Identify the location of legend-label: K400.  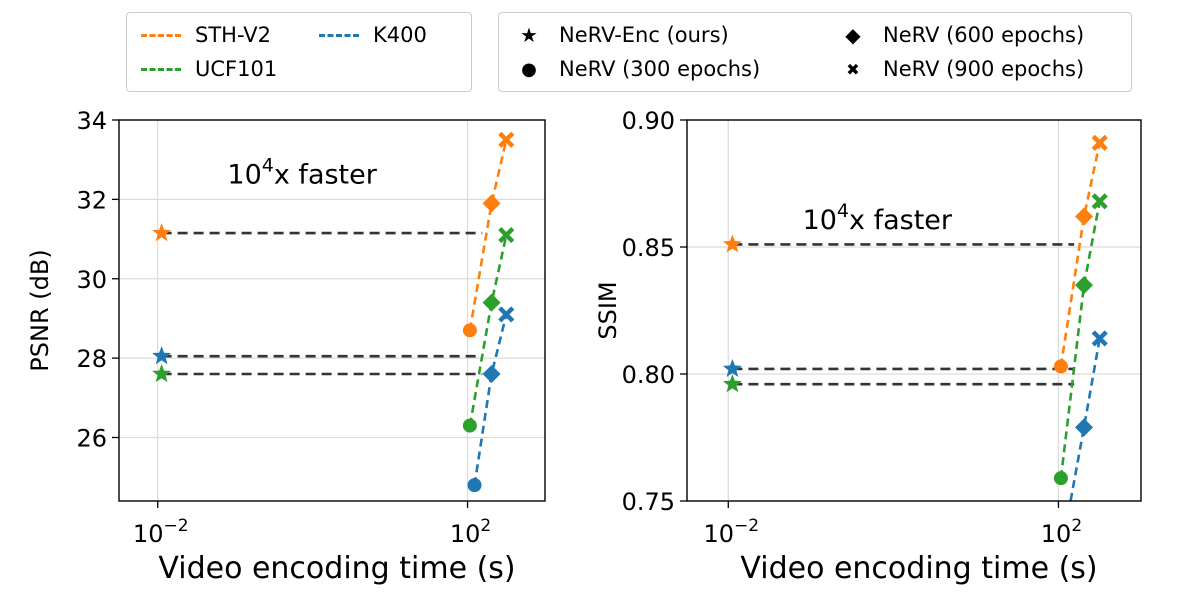
(400, 35).